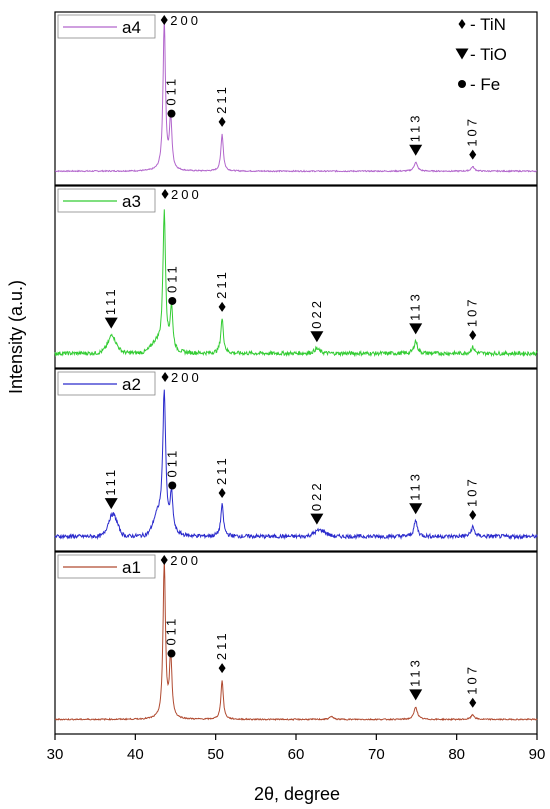 This screenshot has height=809, width=550. Describe the element at coordinates (485, 84) in the screenshot. I see `legend-label: - Fe` at that location.